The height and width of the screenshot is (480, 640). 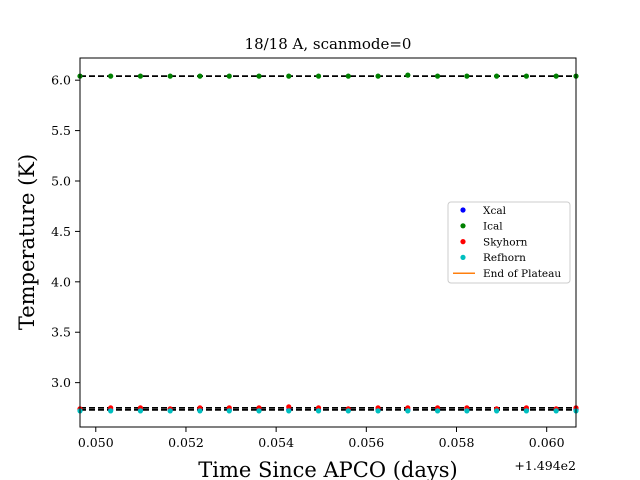 I want to click on y-tick-label: 6.0, so click(x=61, y=80).